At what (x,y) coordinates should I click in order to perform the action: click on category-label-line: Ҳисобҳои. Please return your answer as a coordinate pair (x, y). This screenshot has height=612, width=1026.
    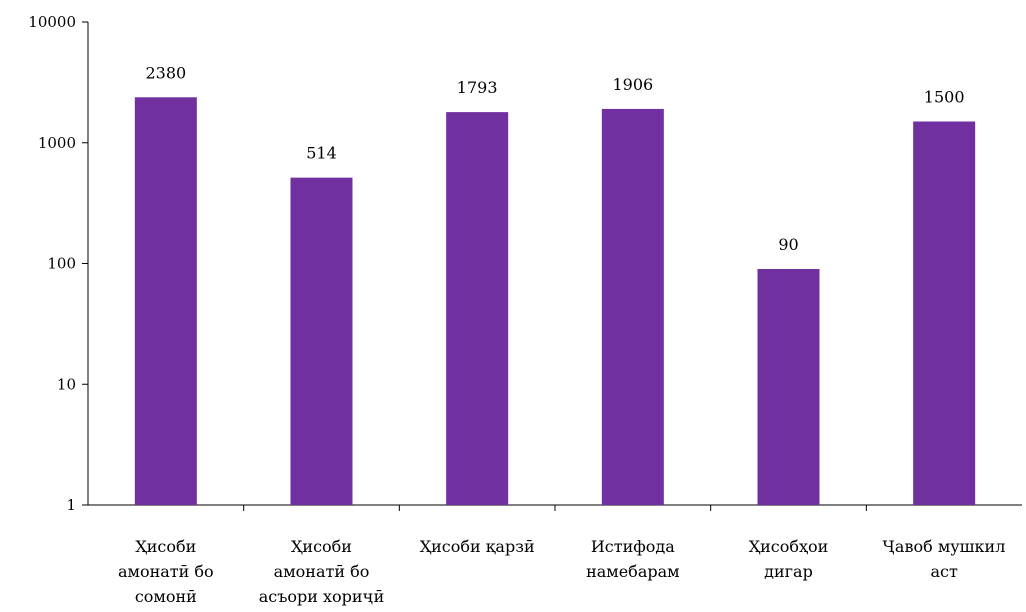
    Looking at the image, I should click on (789, 546).